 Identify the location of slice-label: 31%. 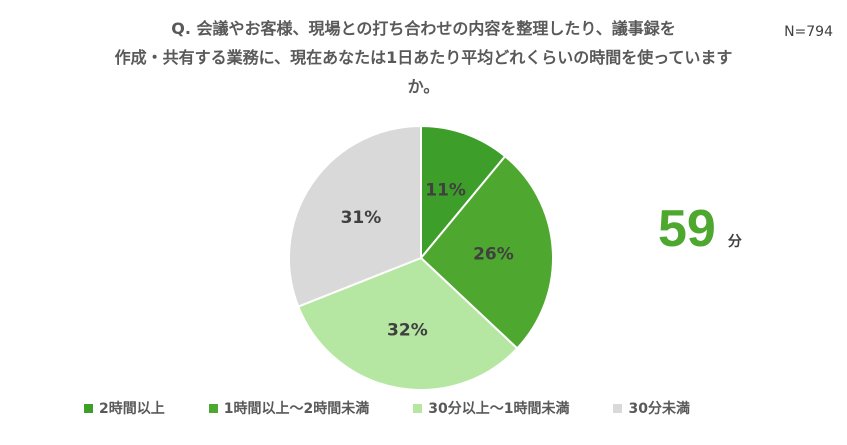
(361, 218).